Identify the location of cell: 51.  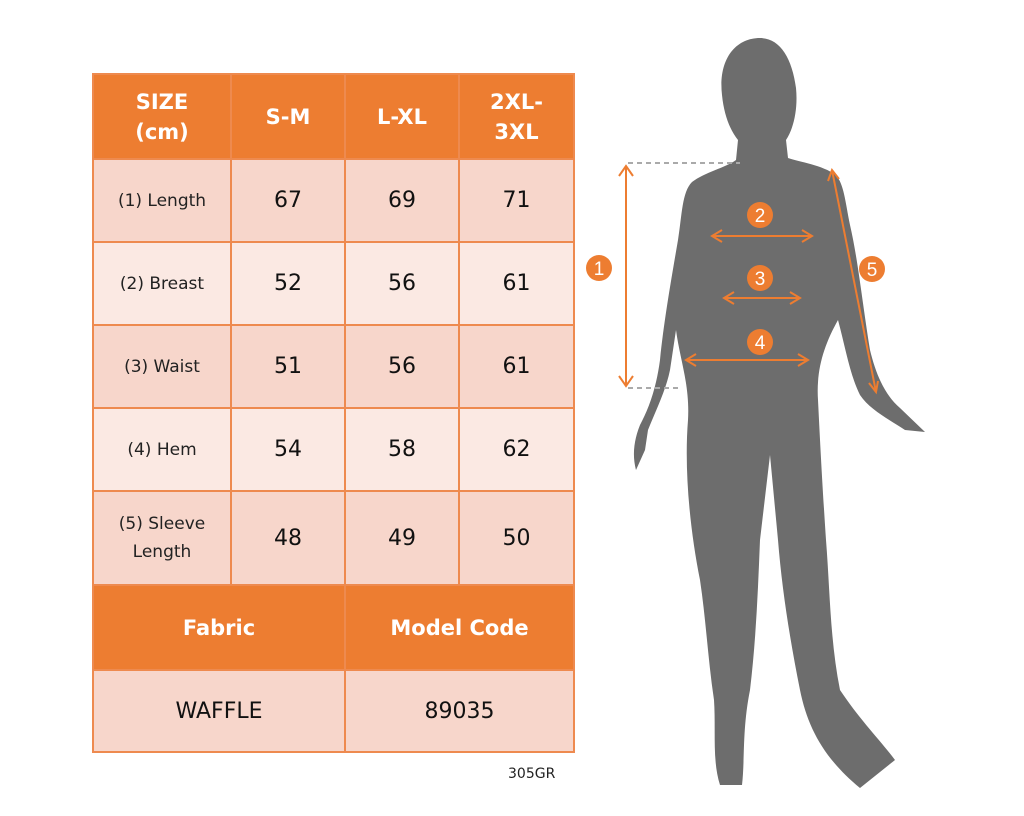
(288, 366).